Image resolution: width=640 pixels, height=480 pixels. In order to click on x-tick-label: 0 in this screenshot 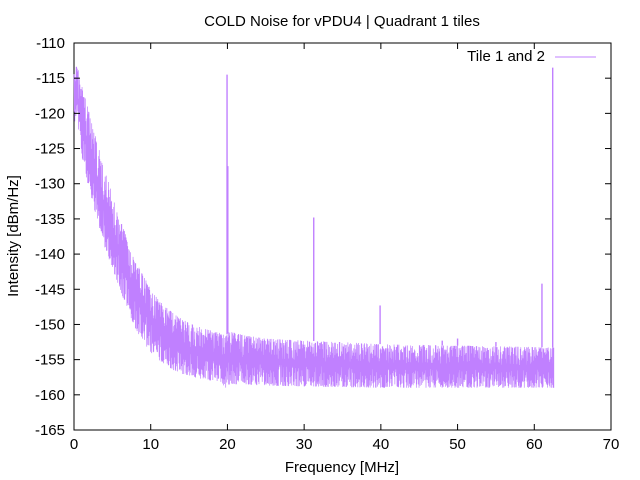, I will do `click(74, 444)`.